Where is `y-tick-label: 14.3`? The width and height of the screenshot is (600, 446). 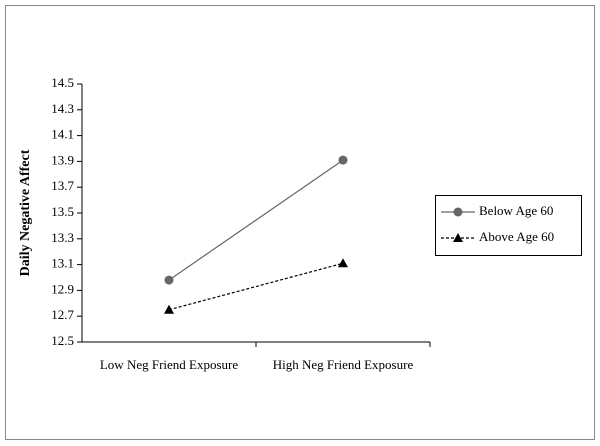
y-tick-label: 14.3 is located at coordinates (62, 108).